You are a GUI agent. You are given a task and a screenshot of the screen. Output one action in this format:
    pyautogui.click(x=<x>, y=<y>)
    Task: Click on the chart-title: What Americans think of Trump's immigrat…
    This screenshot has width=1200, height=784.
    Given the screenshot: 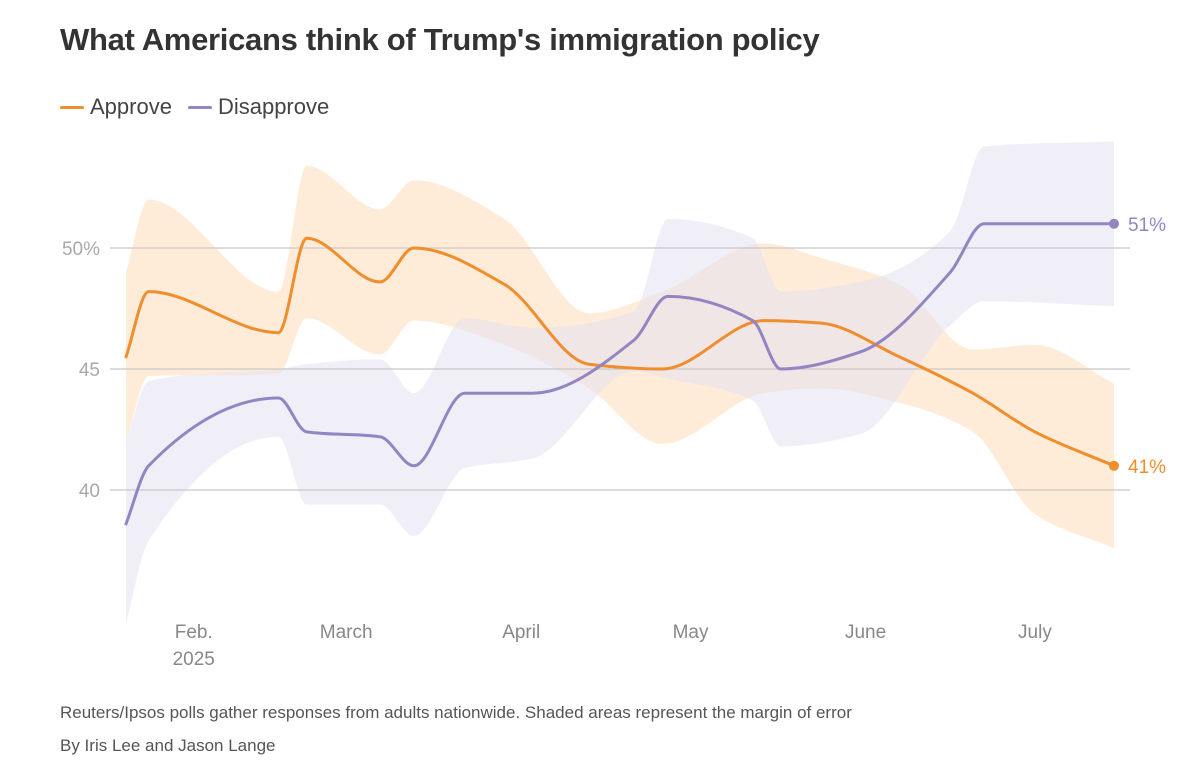 What is the action you would take?
    pyautogui.click(x=440, y=39)
    